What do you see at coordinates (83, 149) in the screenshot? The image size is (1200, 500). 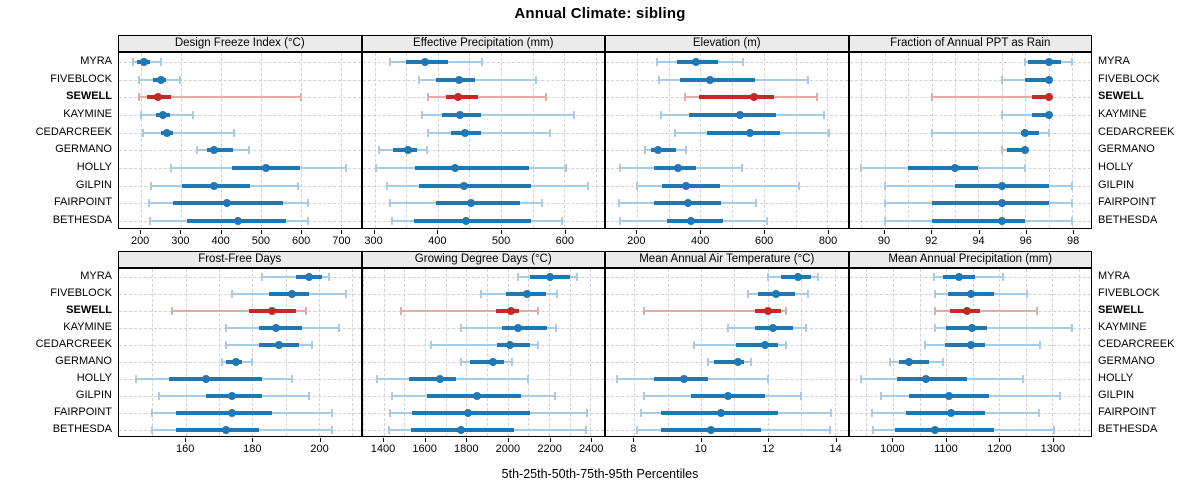 I see `site-label-germano: GERMANO` at bounding box center [83, 149].